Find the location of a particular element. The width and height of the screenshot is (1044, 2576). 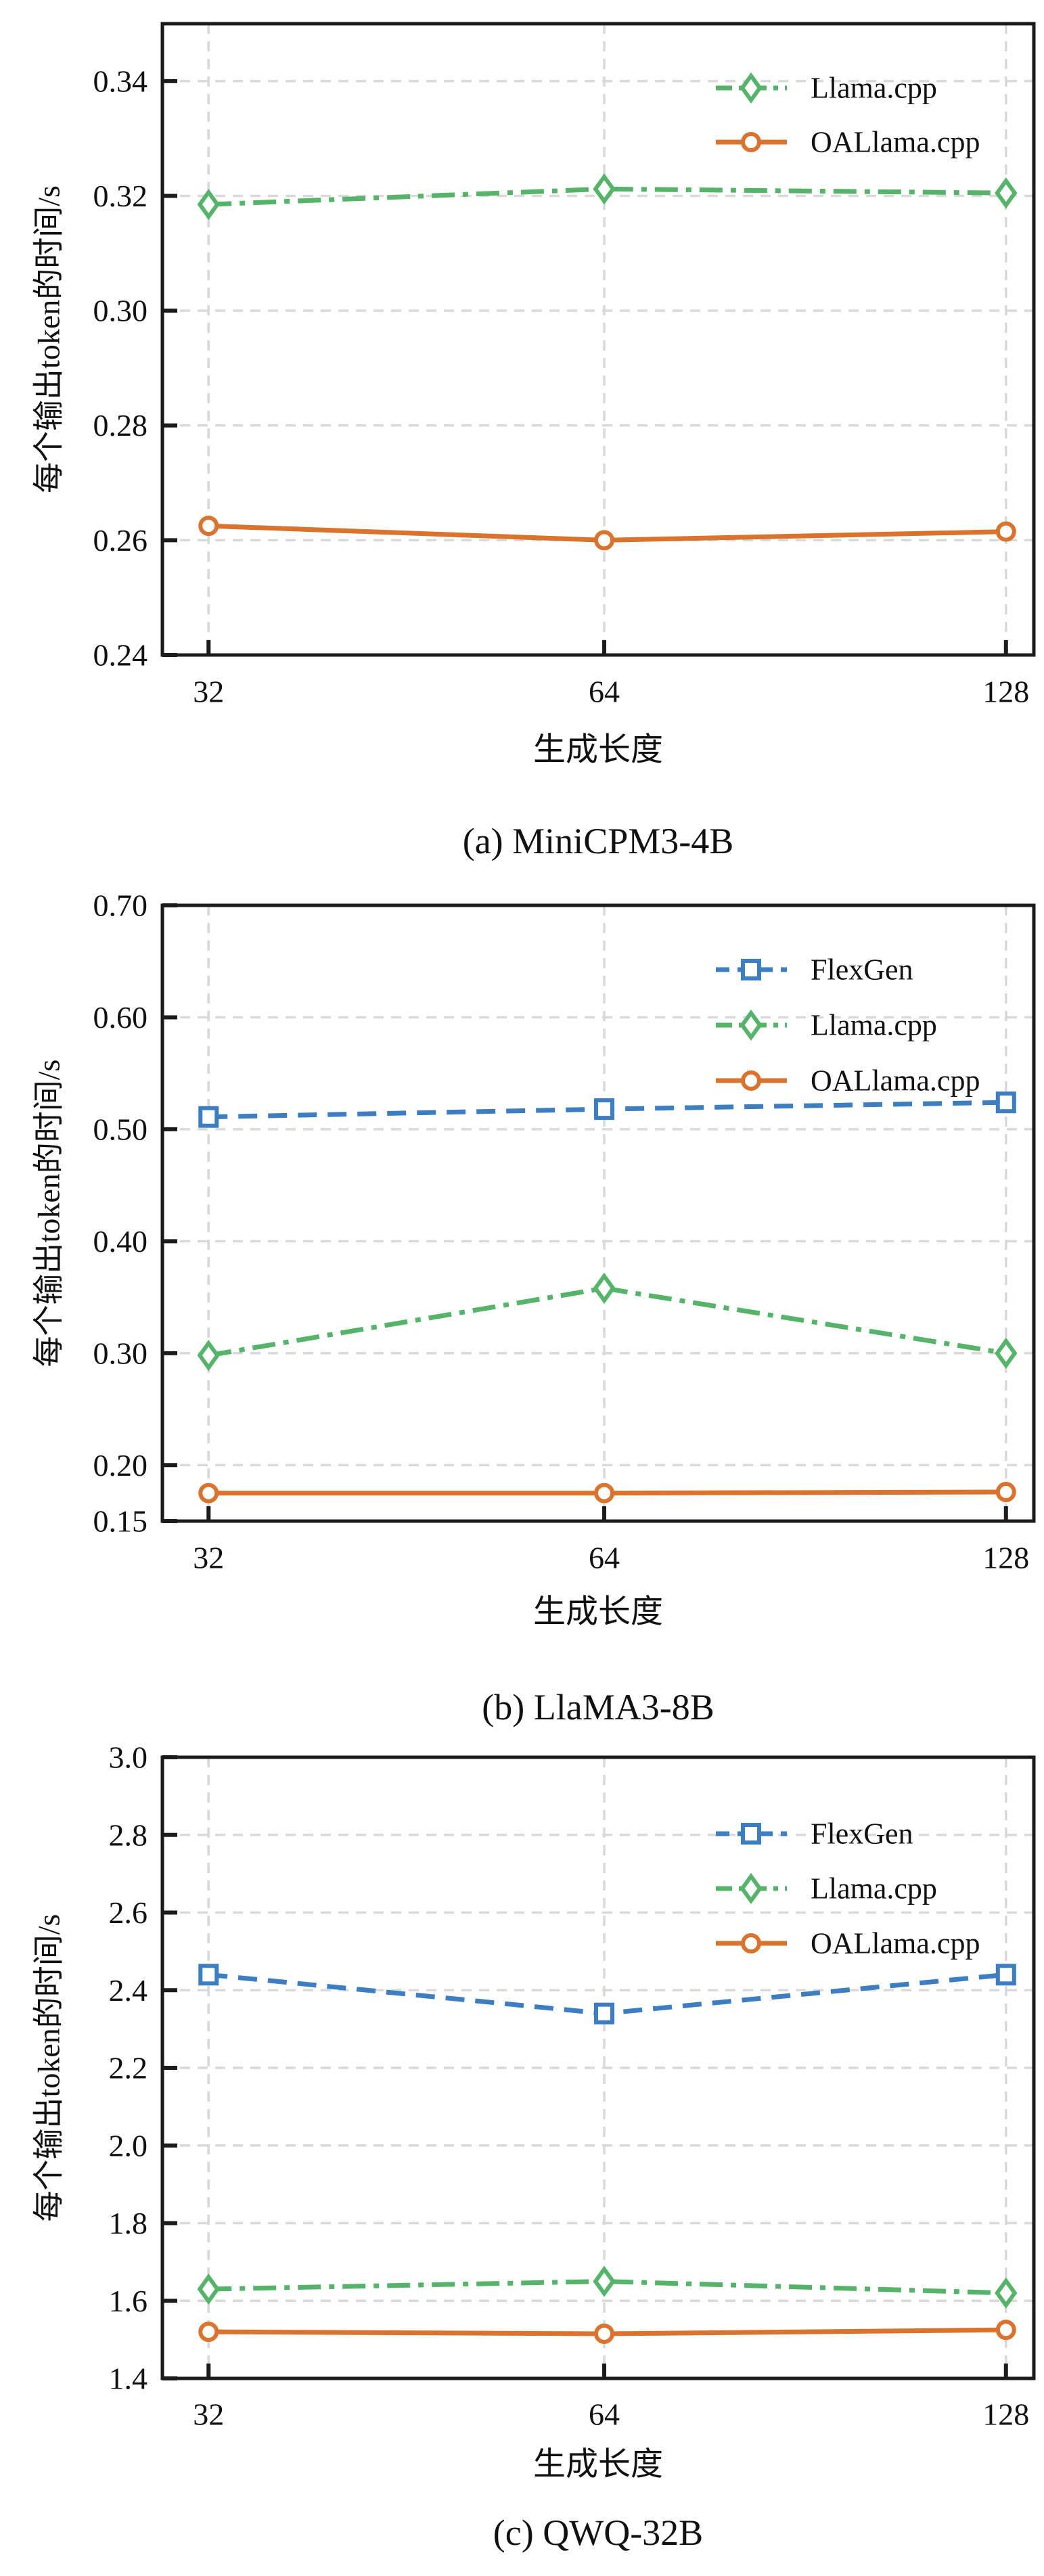

y-tick-label: 3.0 is located at coordinates (128, 1758).